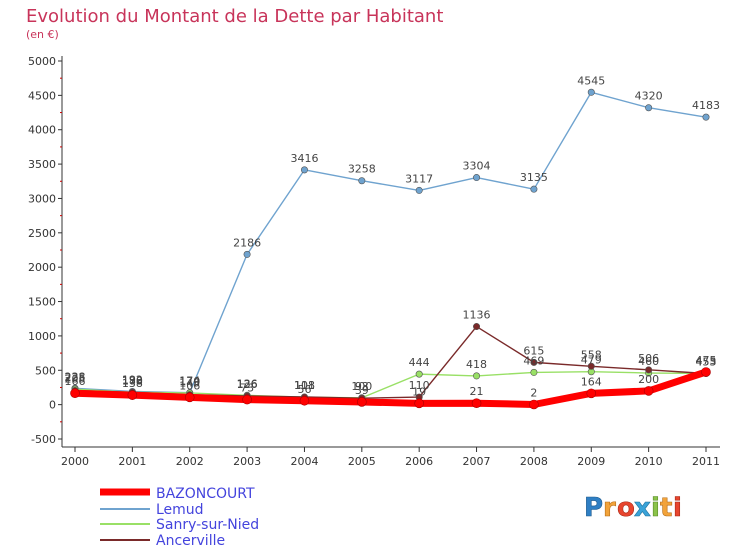 The width and height of the screenshot is (750, 550). What do you see at coordinates (666, 508) in the screenshot?
I see `svg-text: t` at bounding box center [666, 508].